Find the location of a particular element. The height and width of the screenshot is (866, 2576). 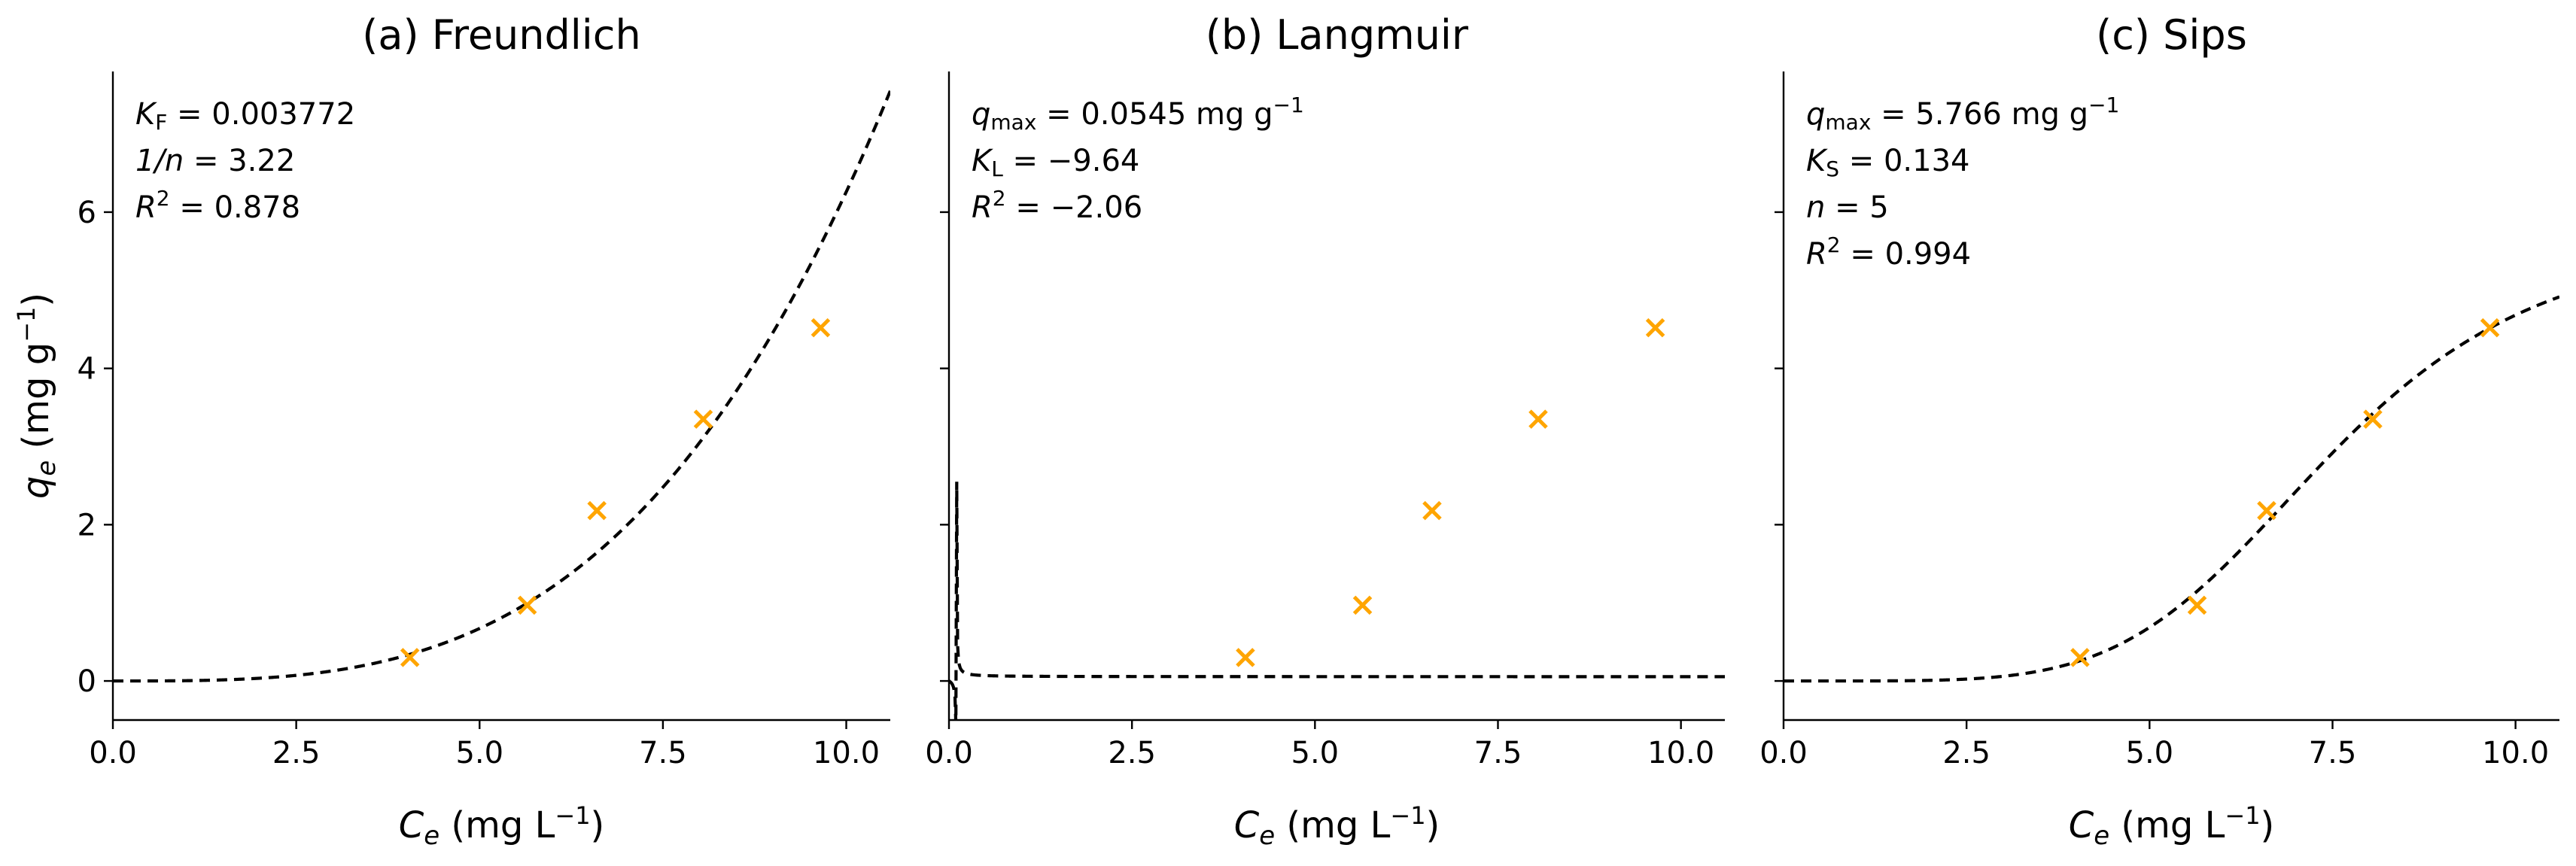

panel-title: (c) Sips is located at coordinates (2171, 35).